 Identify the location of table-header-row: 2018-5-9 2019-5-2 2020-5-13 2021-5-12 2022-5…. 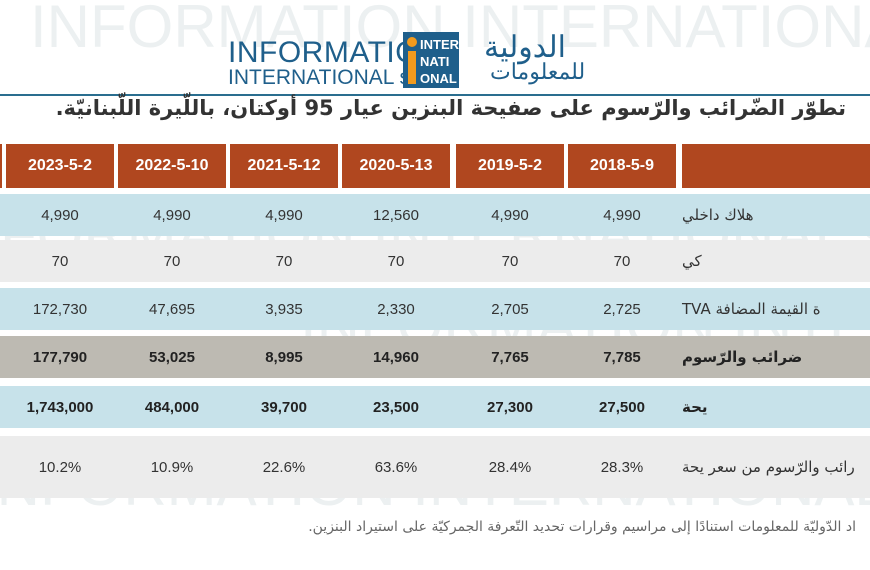
(435, 166).